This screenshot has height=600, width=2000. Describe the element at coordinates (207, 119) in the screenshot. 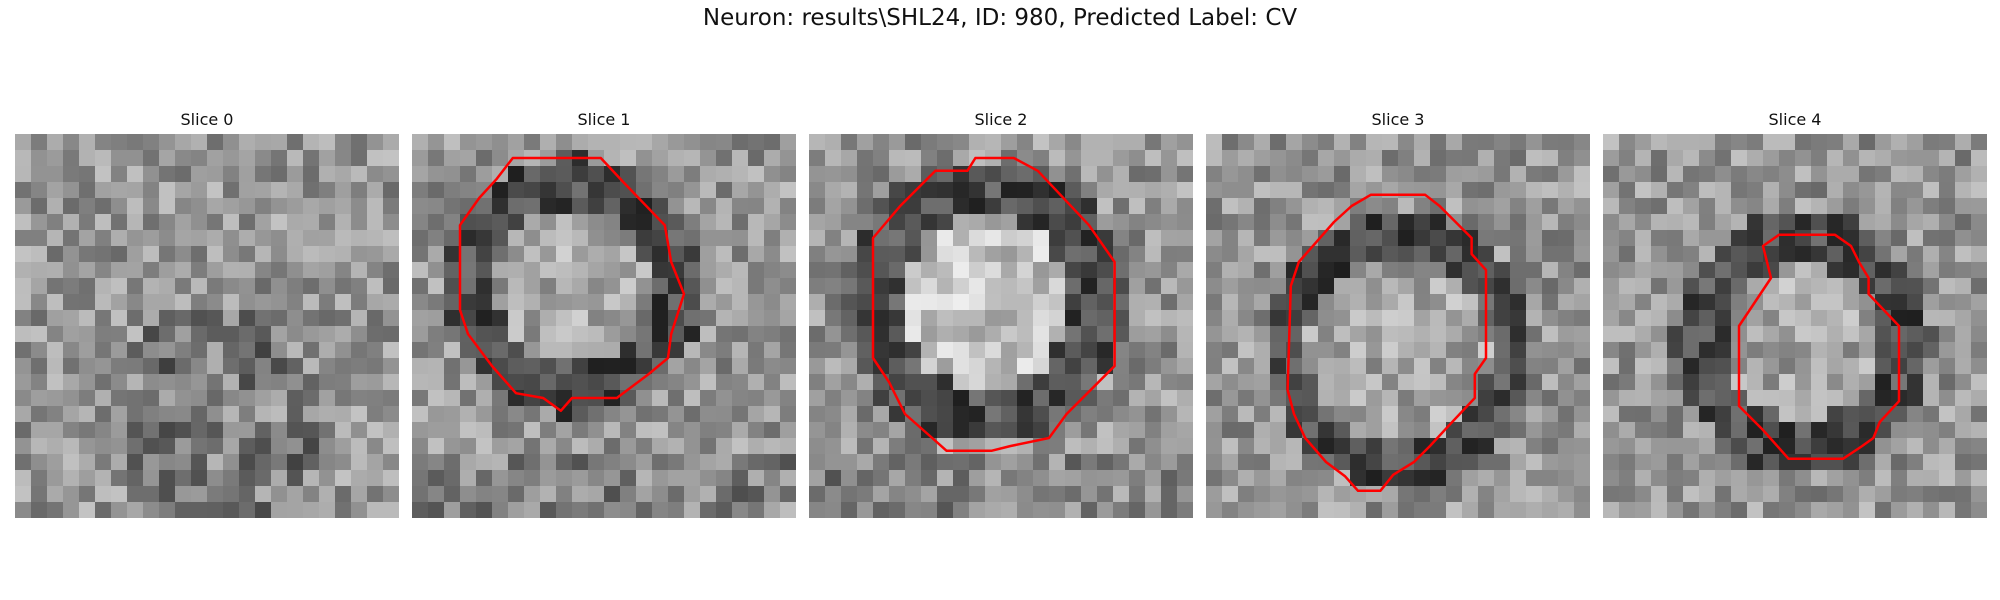

I see `slice-title-0: Slice 0` at that location.